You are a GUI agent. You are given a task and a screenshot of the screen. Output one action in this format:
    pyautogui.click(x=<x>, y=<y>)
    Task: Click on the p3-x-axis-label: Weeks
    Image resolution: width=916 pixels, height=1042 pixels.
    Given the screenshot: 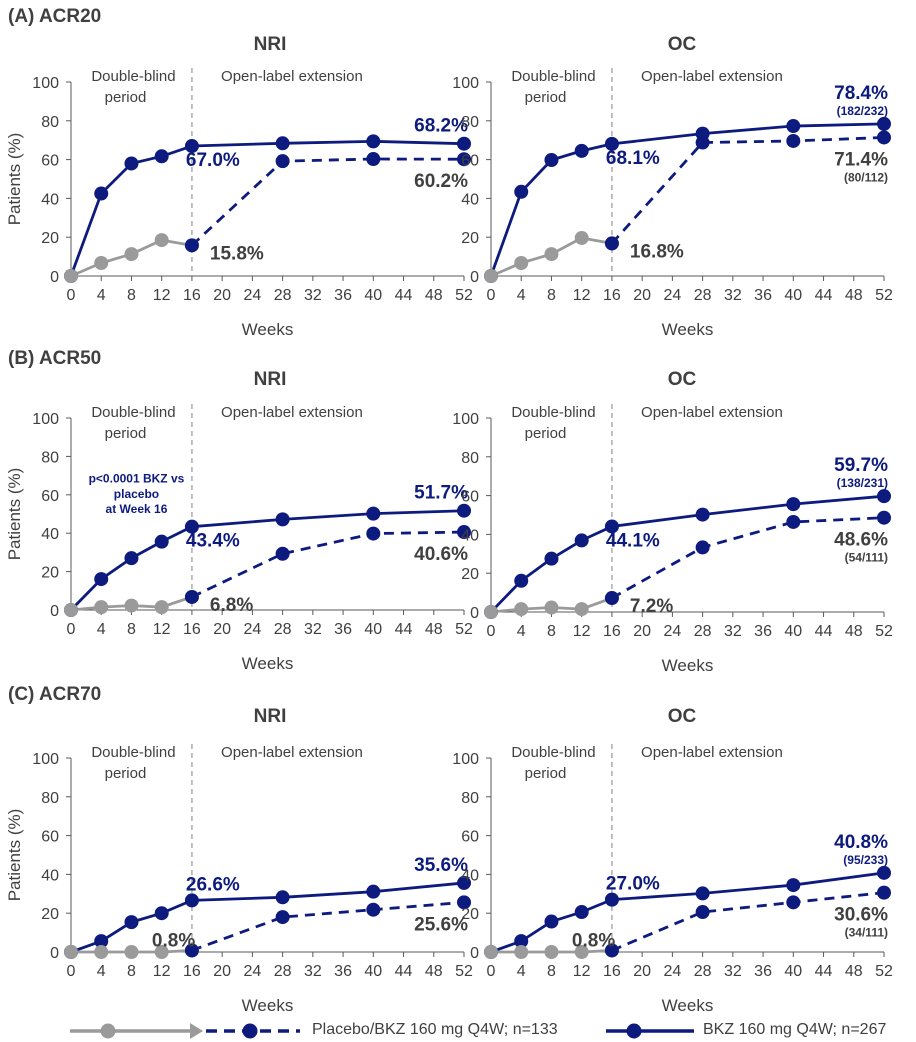 What is the action you would take?
    pyautogui.click(x=688, y=665)
    